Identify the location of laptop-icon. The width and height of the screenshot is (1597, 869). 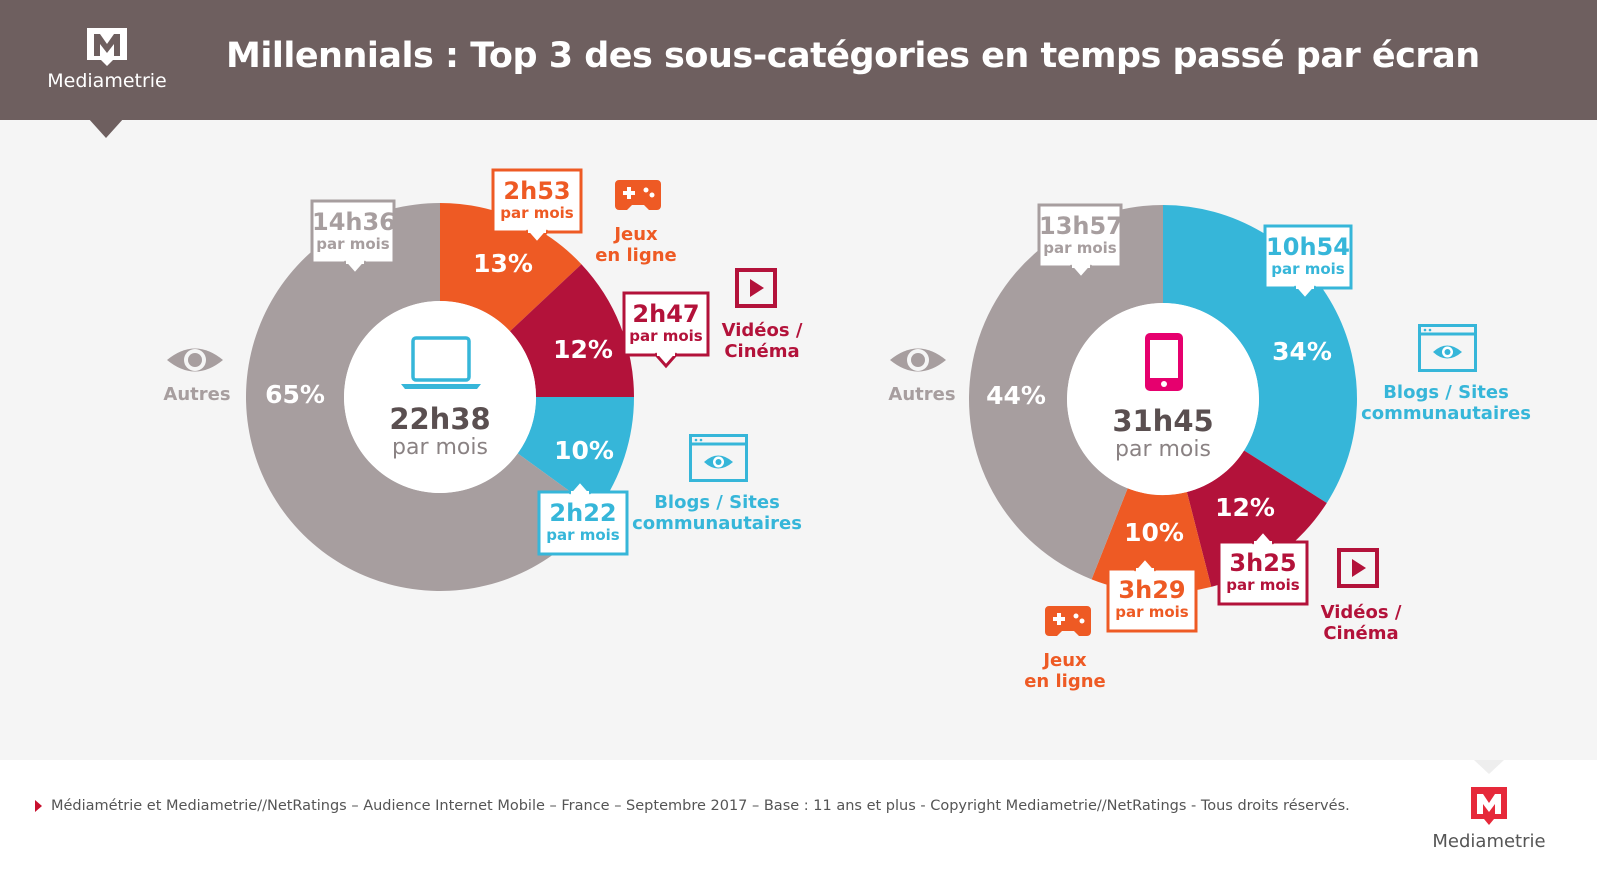
(441, 362).